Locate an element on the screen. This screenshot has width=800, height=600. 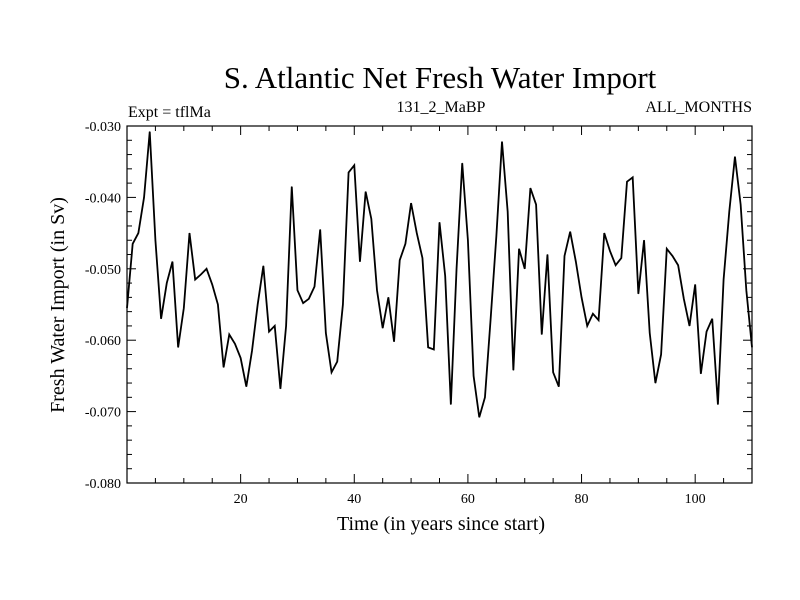
y-tick-label: -0.060 is located at coordinates (103, 341).